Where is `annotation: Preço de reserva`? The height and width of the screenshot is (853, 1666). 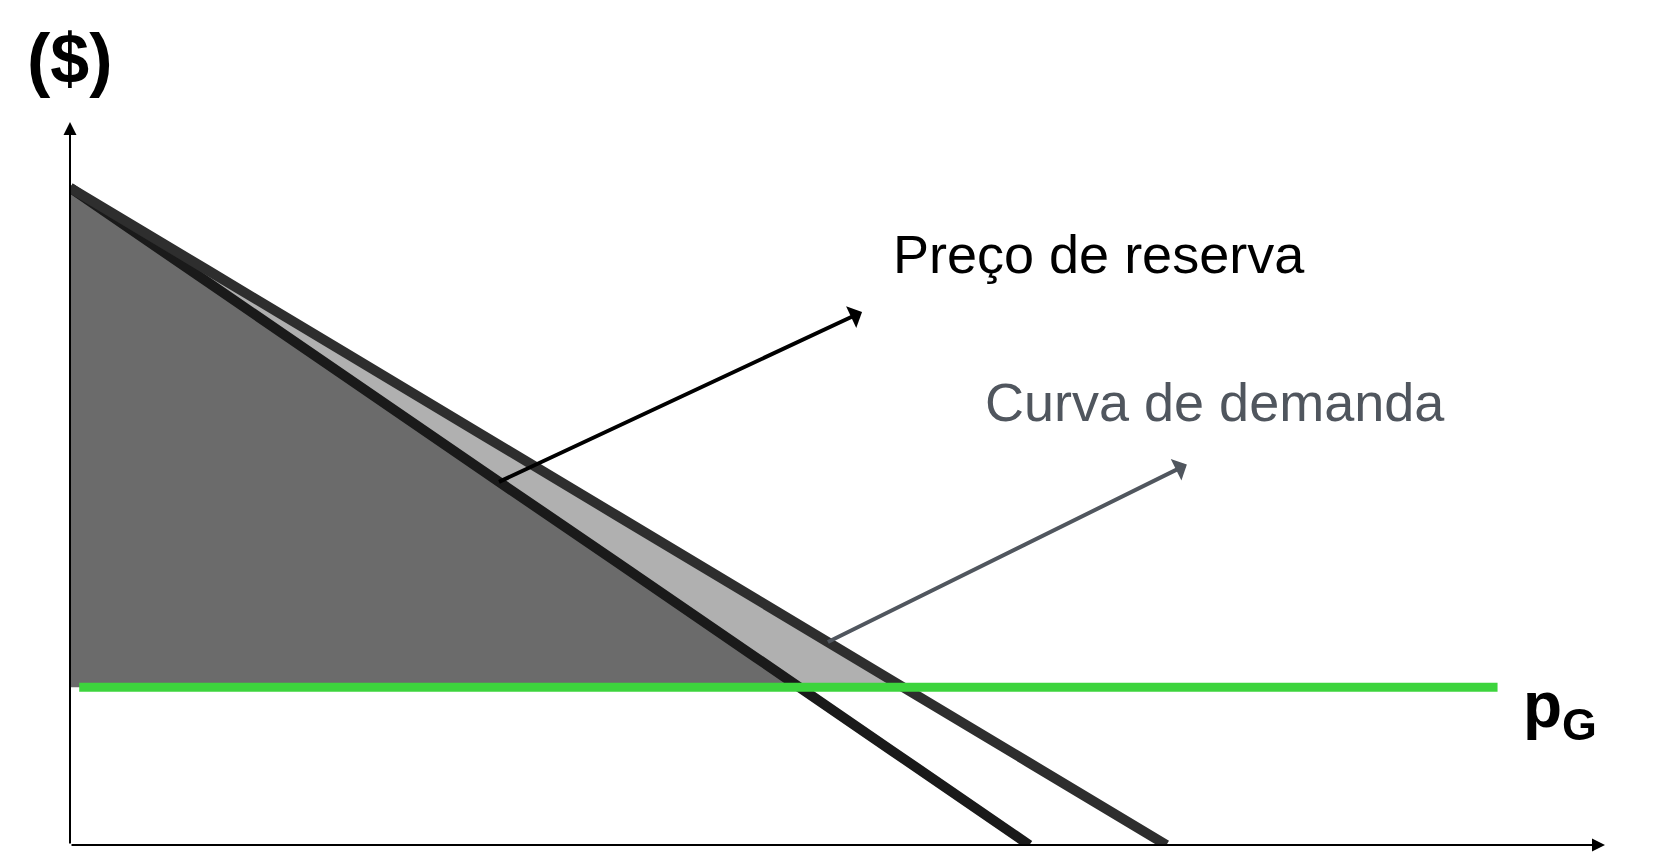 annotation: Preço de reserva is located at coordinates (1099, 254).